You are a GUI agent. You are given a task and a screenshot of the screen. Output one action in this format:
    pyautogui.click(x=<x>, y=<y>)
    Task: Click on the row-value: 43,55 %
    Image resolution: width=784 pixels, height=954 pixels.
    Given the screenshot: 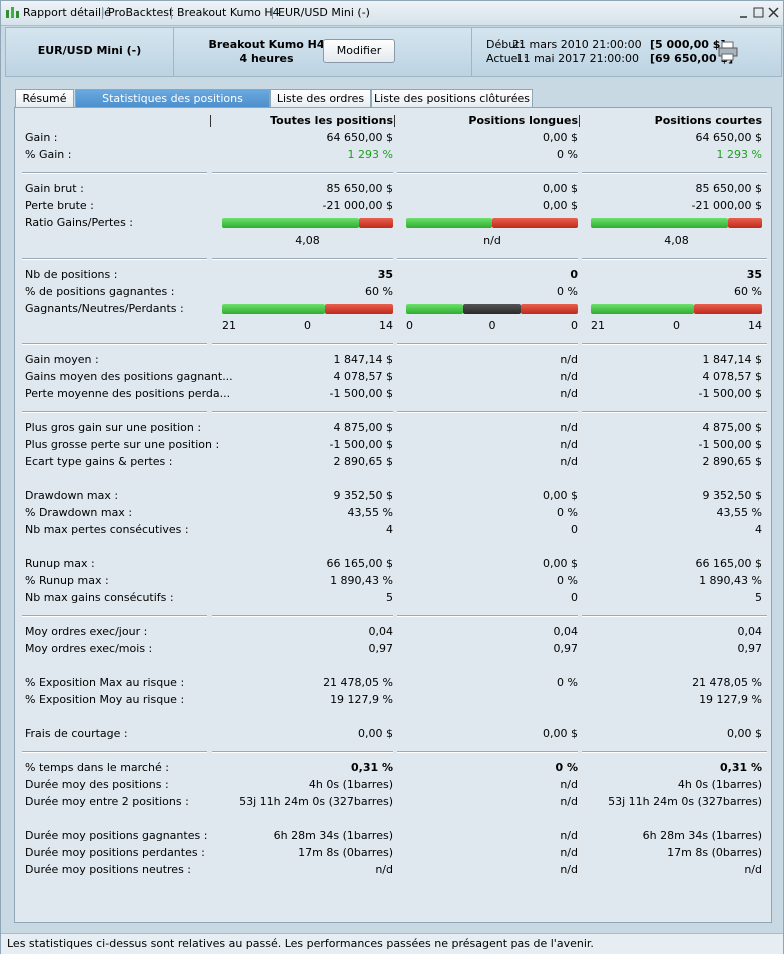 What is the action you would take?
    pyautogui.click(x=739, y=512)
    